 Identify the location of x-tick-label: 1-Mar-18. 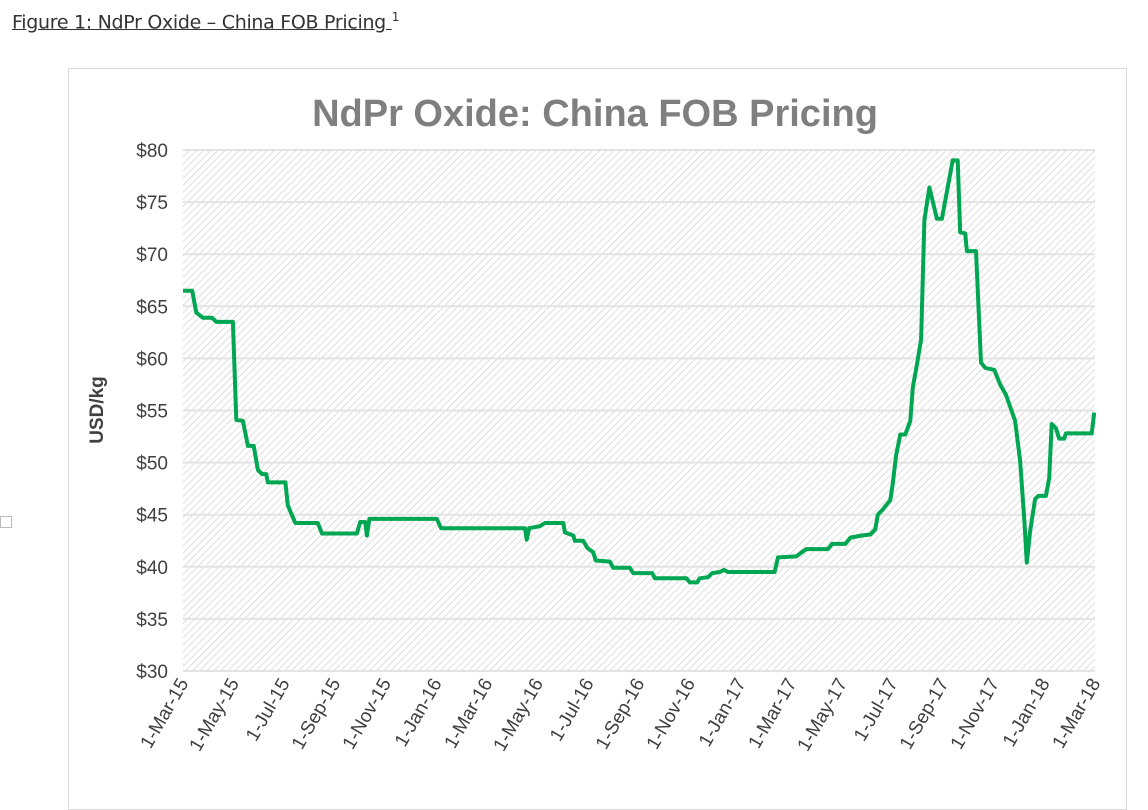
(1077, 713).